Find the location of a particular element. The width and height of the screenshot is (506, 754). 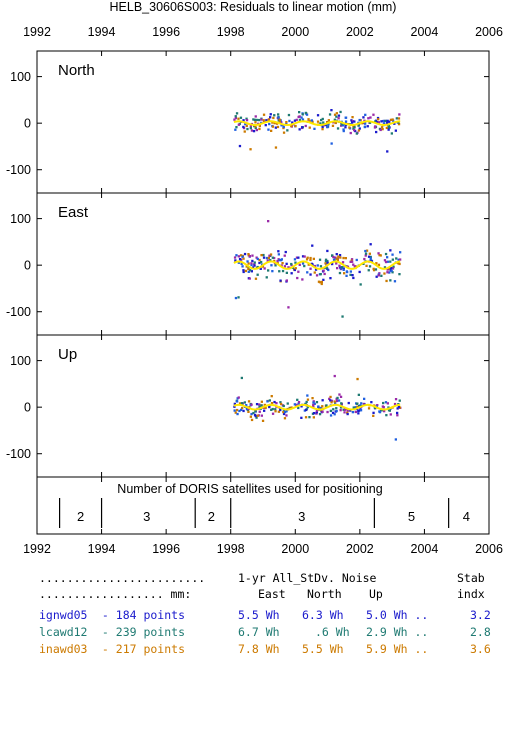

y-tick-label: 100 is located at coordinates (20, 219).